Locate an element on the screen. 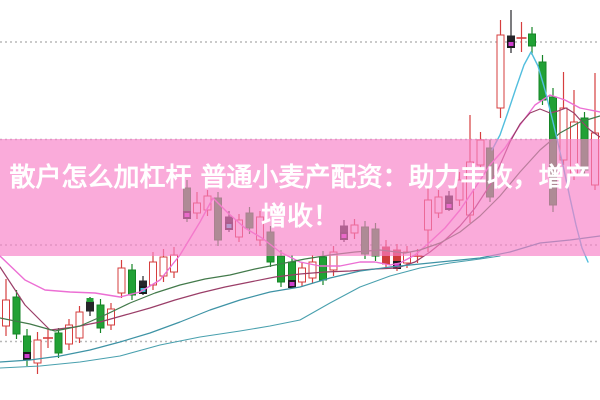  signal-marker-green is located at coordinates (90, 300).